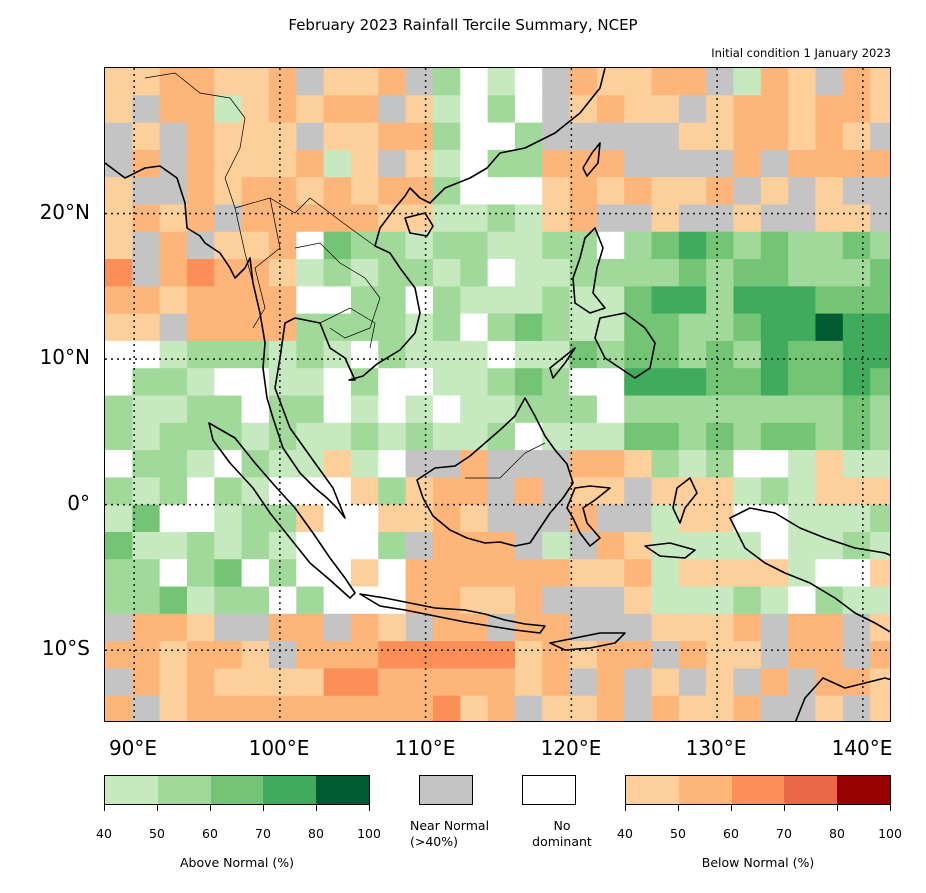  I want to click on lon-label-110e: 110°E, so click(425, 748).